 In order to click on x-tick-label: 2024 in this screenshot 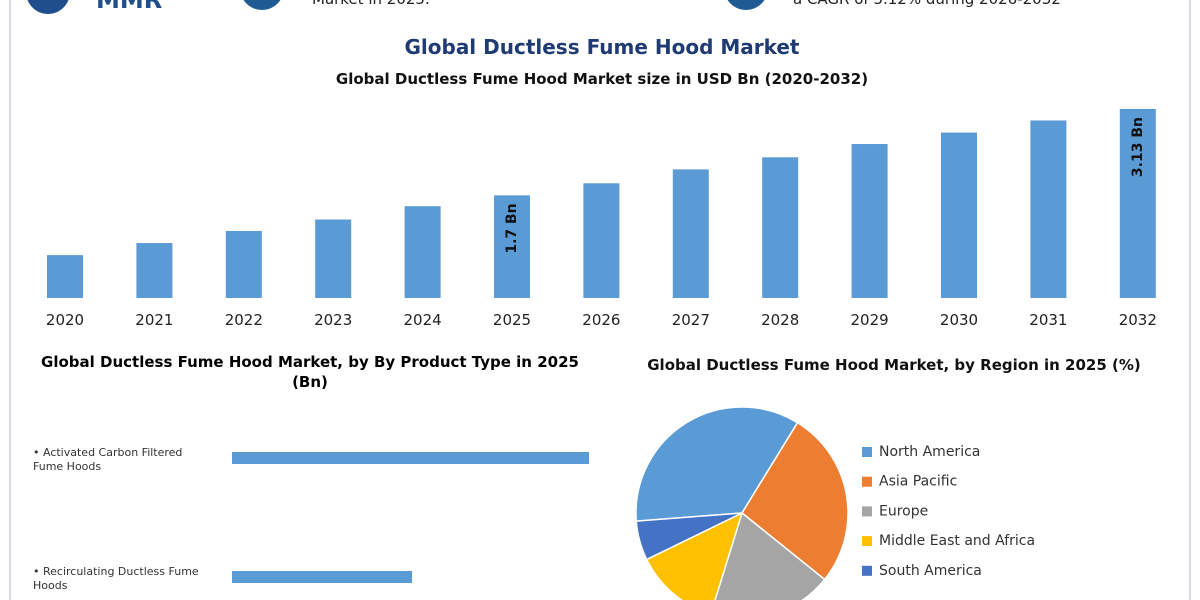, I will do `click(423, 320)`.